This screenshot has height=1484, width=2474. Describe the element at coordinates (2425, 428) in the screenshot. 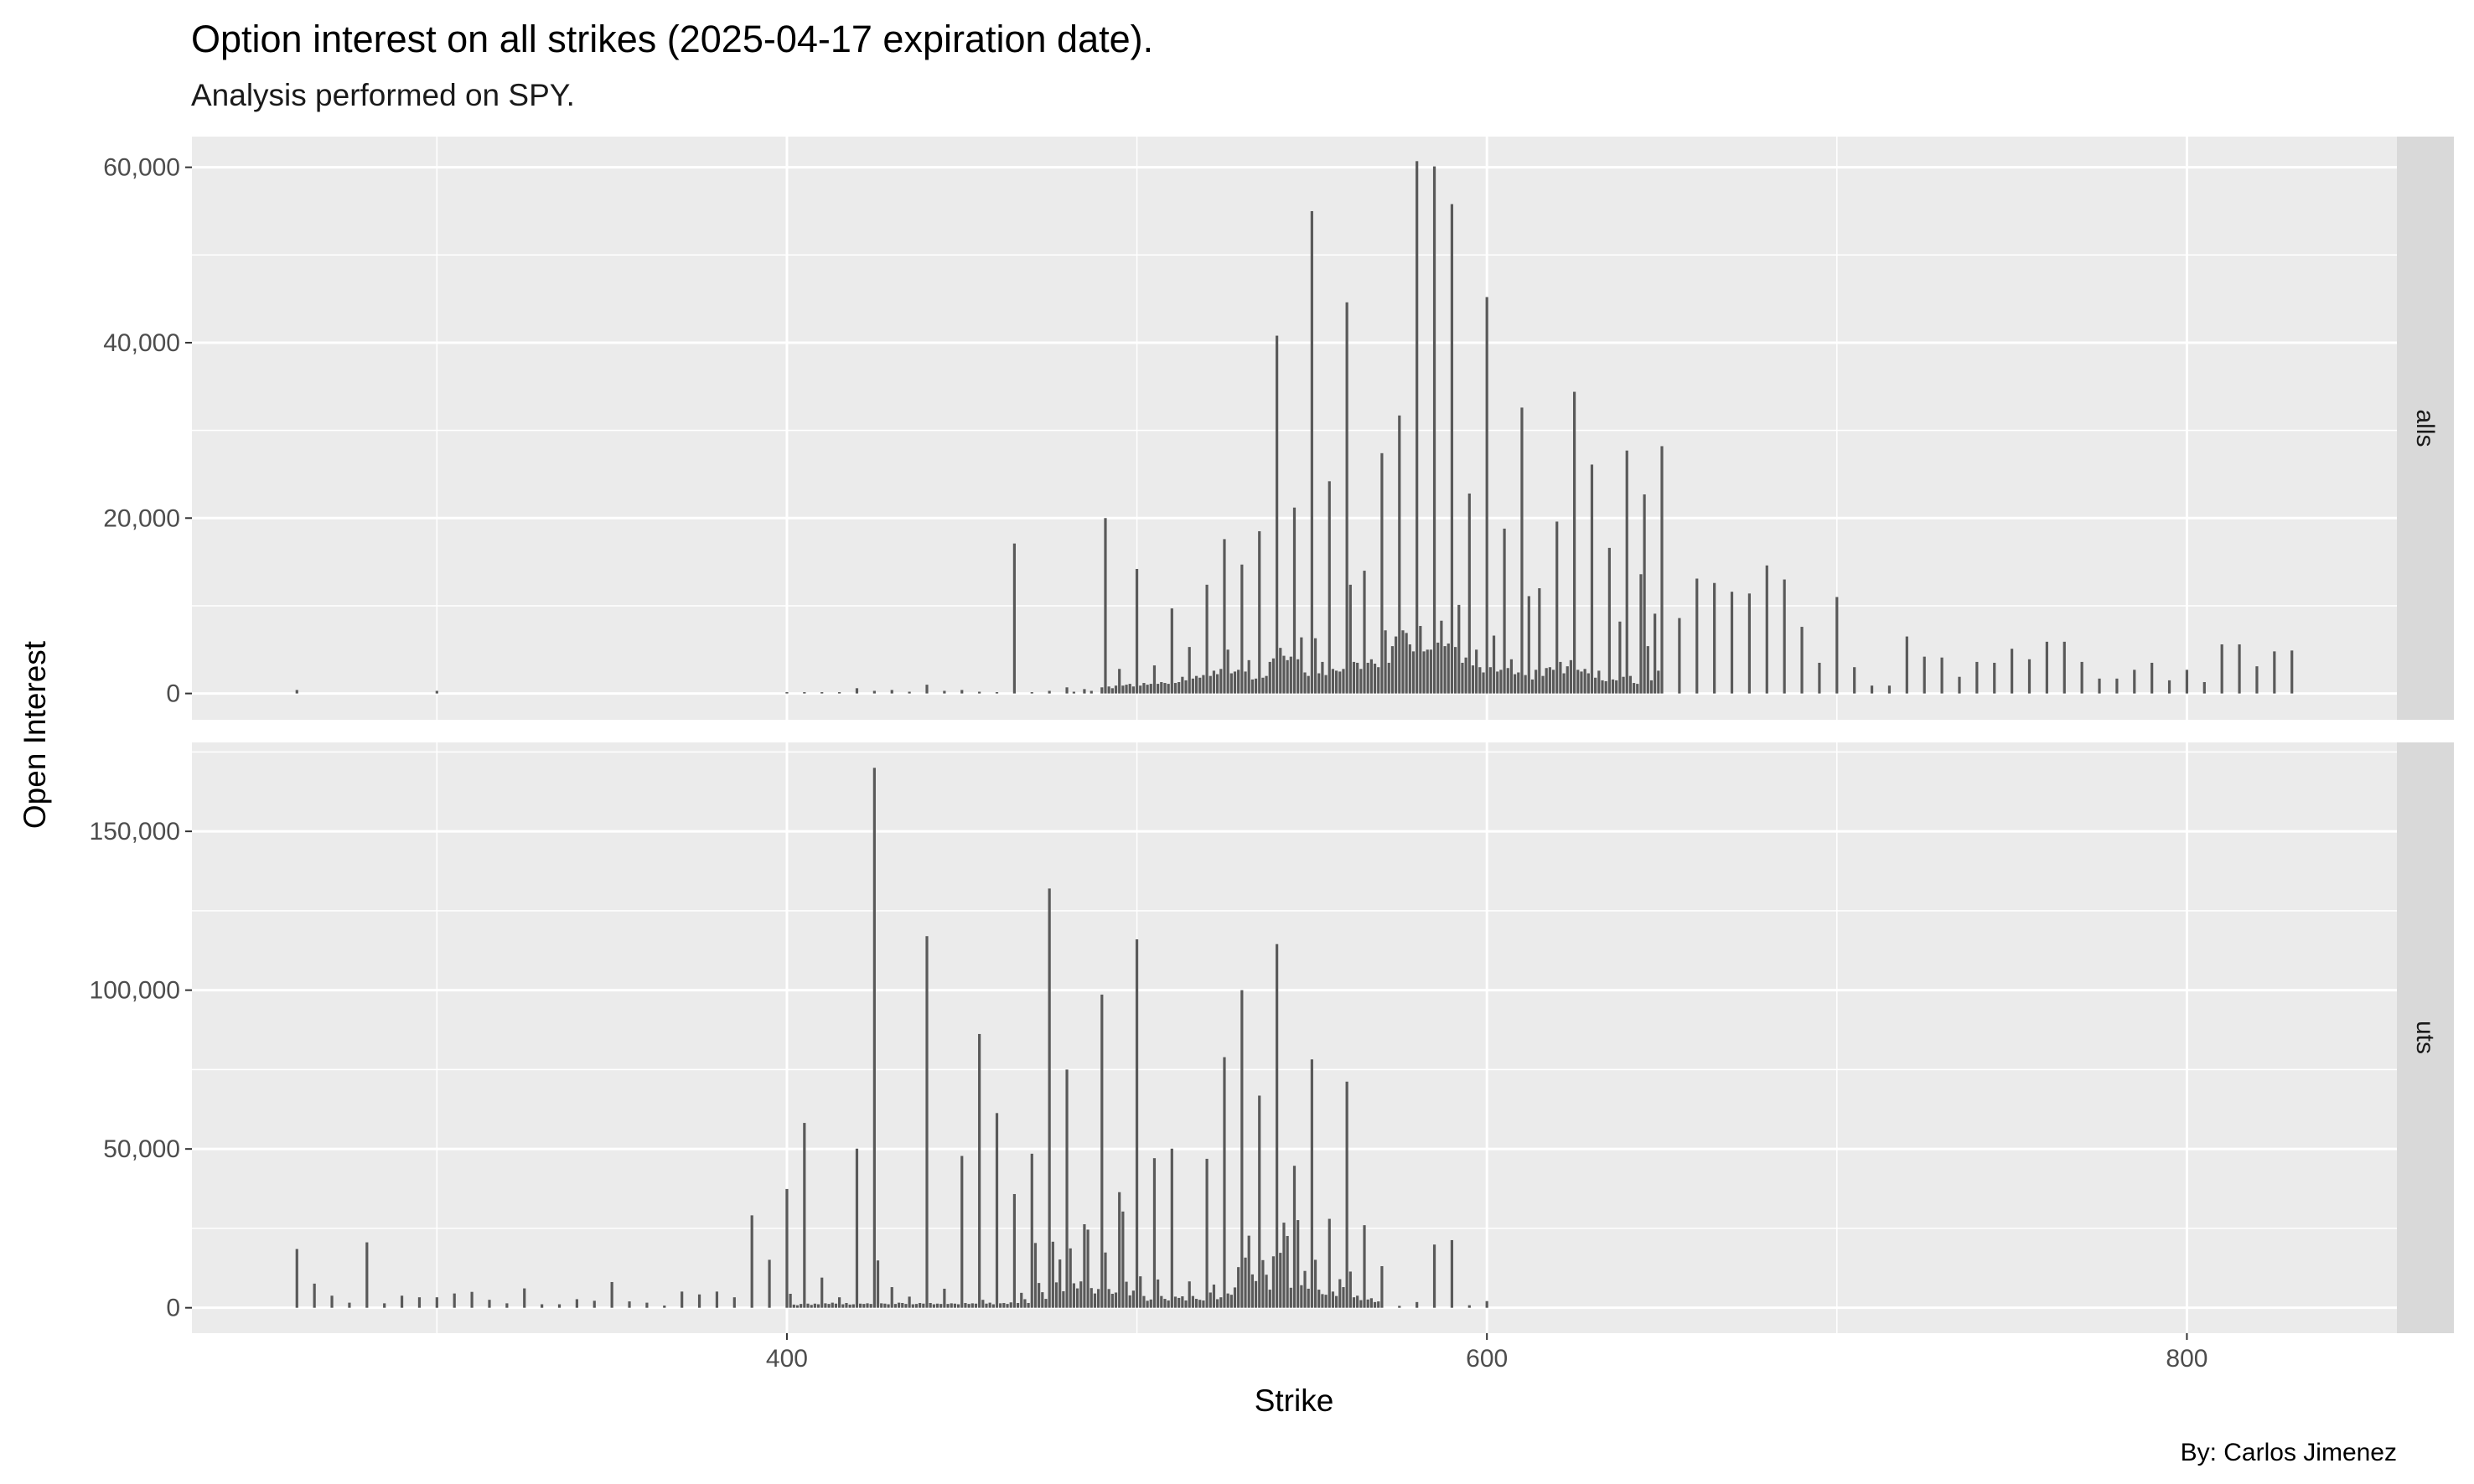

I see `strip-label-alls: alls` at that location.